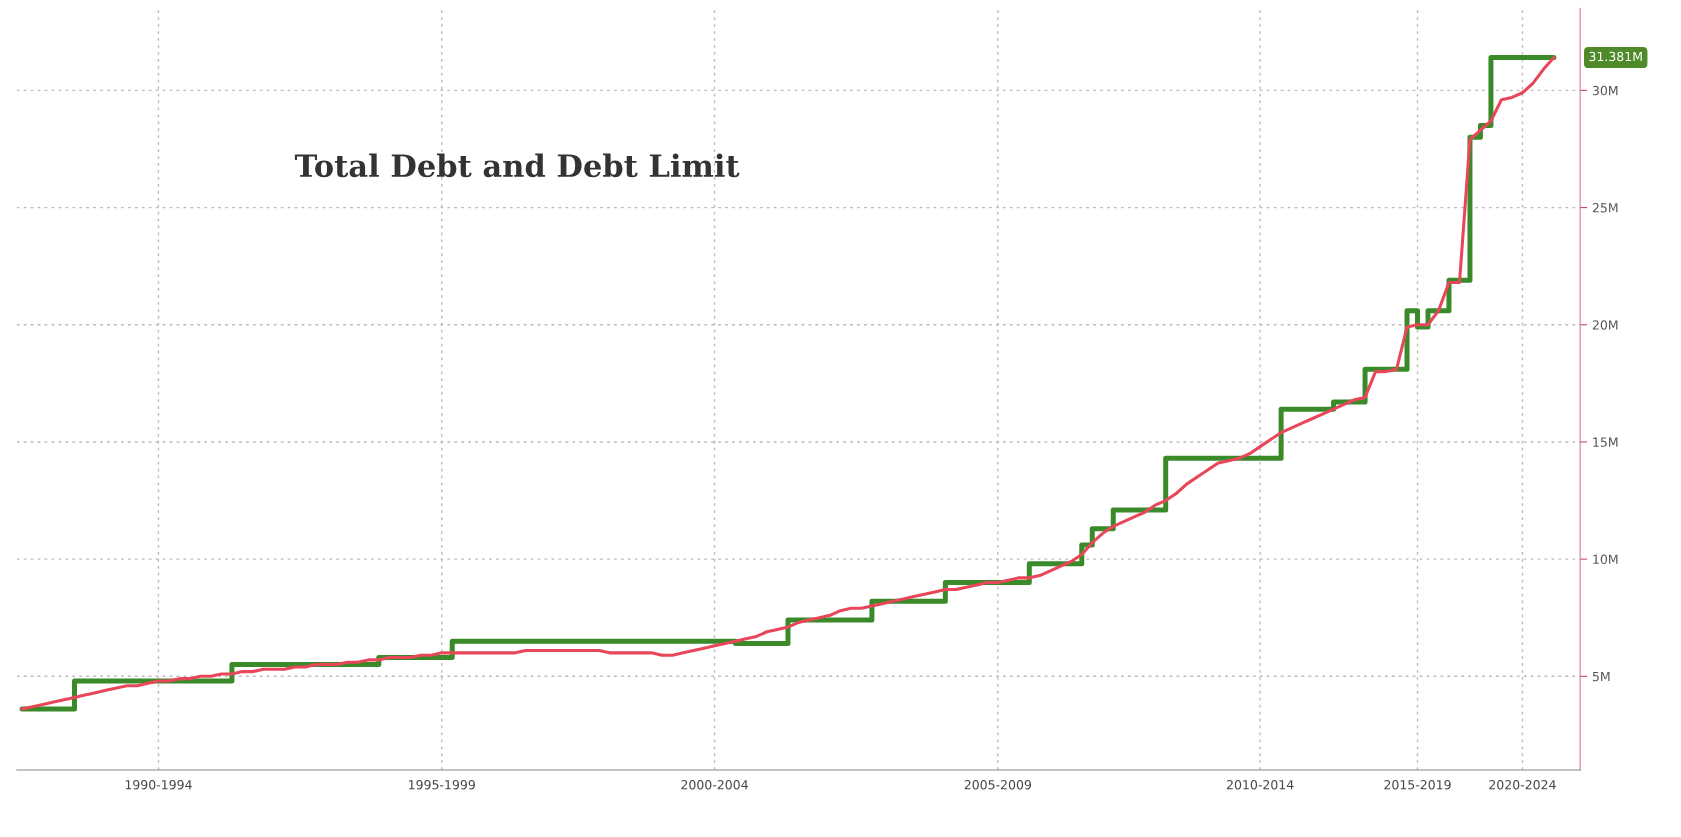  Describe the element at coordinates (1605, 208) in the screenshot. I see `y-tick-label: 25M` at that location.